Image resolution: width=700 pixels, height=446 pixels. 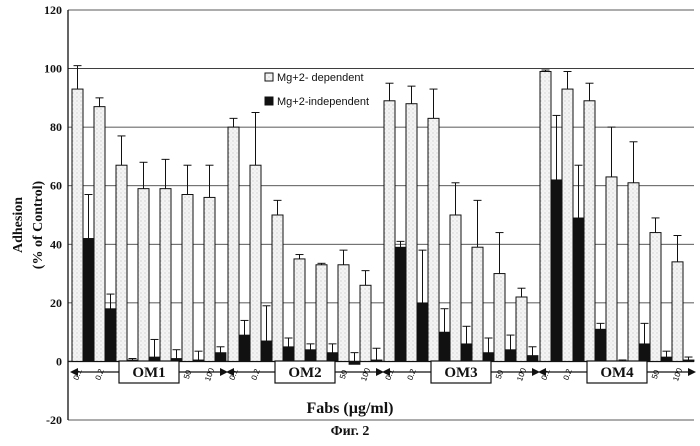 What do you see at coordinates (317, 90) in the screenshot?
I see `legend: Mg+2- dependent Mg+2-independent` at bounding box center [317, 90].